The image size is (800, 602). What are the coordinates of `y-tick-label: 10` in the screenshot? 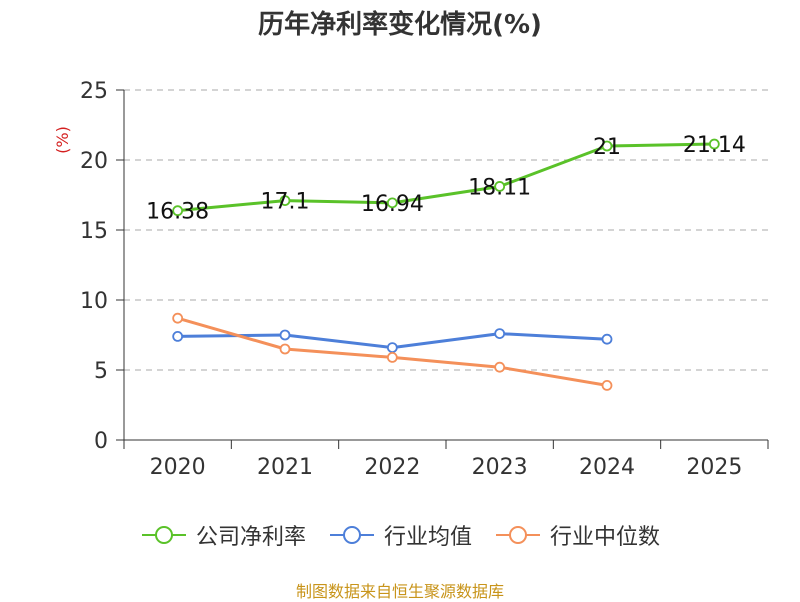 It's located at (94, 301).